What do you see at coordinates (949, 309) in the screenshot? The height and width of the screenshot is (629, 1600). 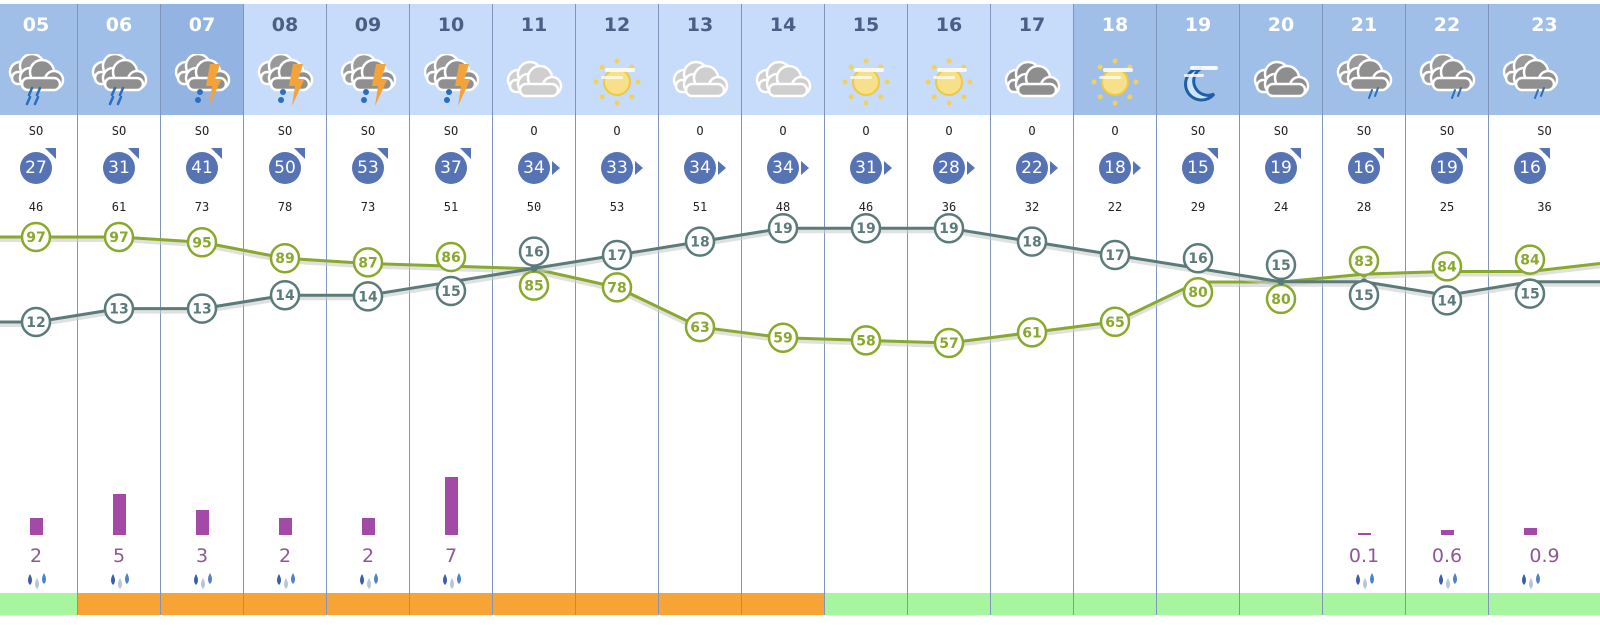 I see `hour-column: 16 O 28 36` at bounding box center [949, 309].